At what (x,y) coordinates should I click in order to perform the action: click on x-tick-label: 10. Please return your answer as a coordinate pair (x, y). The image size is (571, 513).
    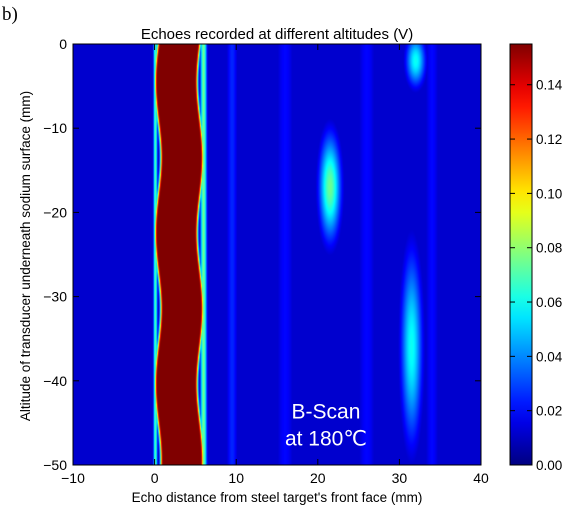
    Looking at the image, I should click on (236, 478).